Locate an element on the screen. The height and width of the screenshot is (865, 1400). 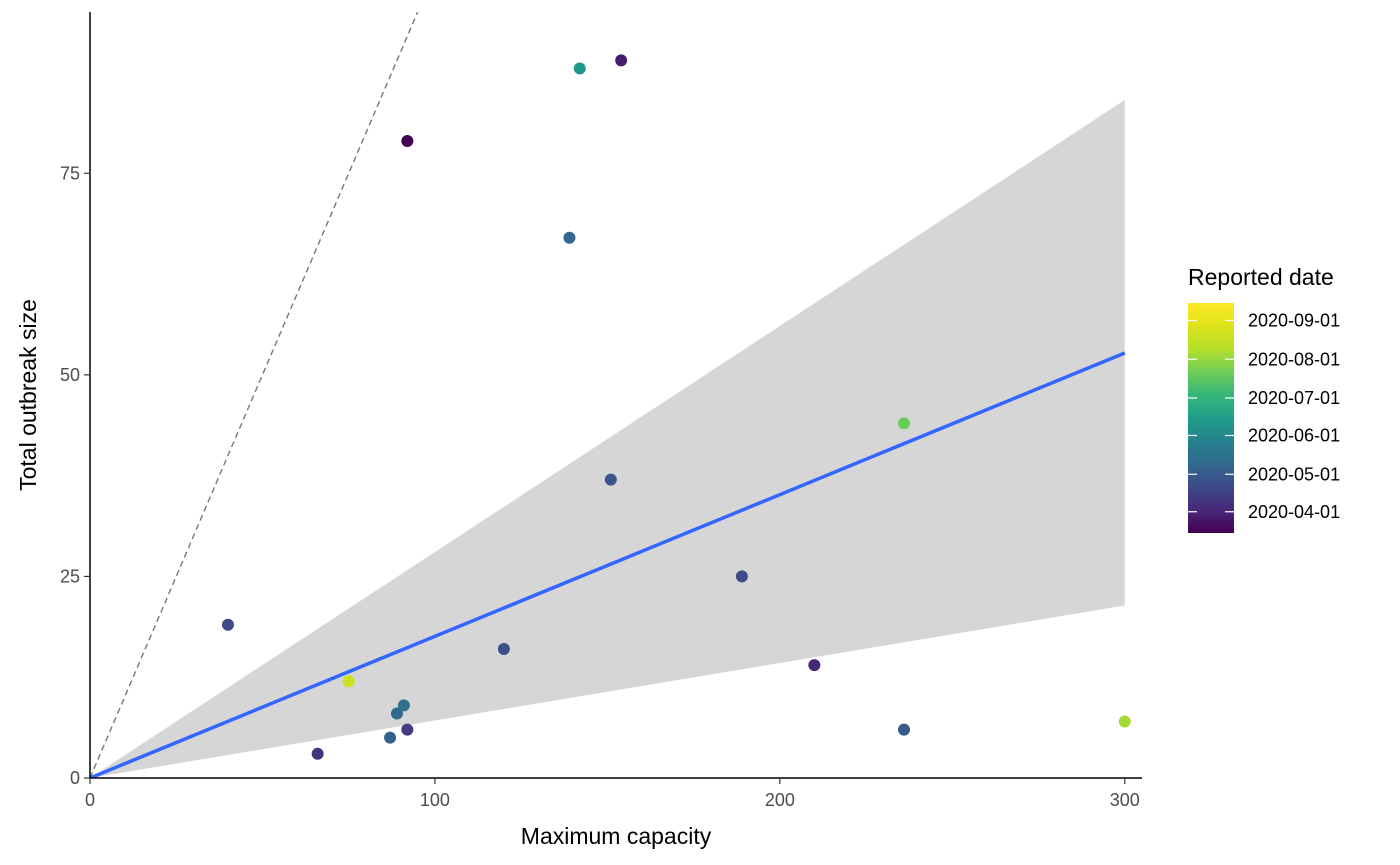
colorbar-label: 2020-05-01 is located at coordinates (1294, 474).